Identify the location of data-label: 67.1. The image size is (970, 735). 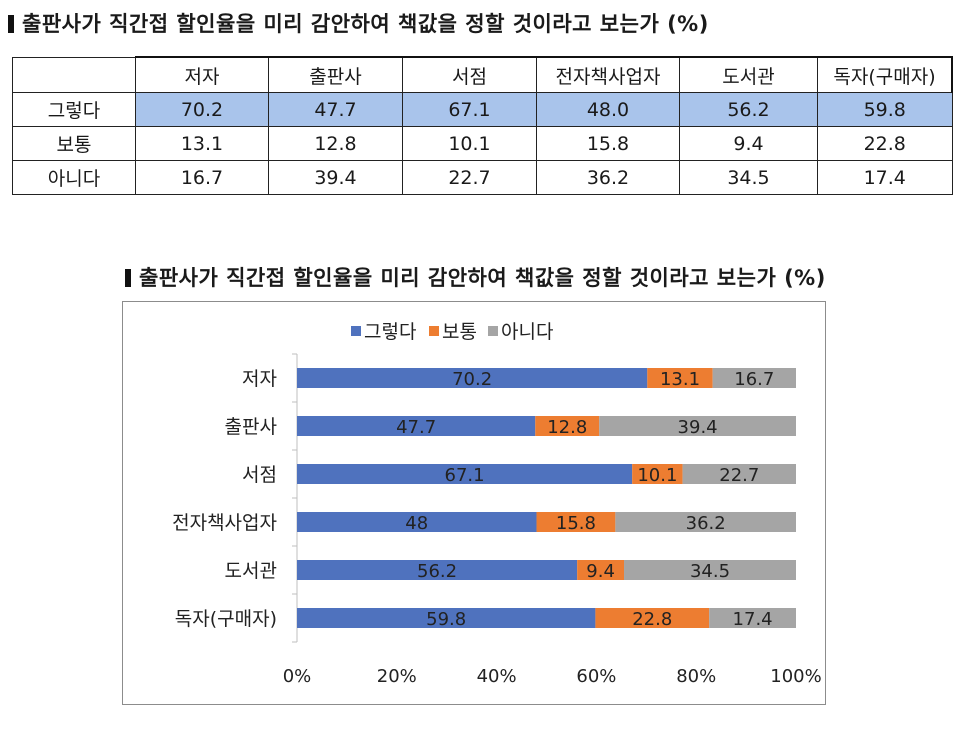
(465, 475).